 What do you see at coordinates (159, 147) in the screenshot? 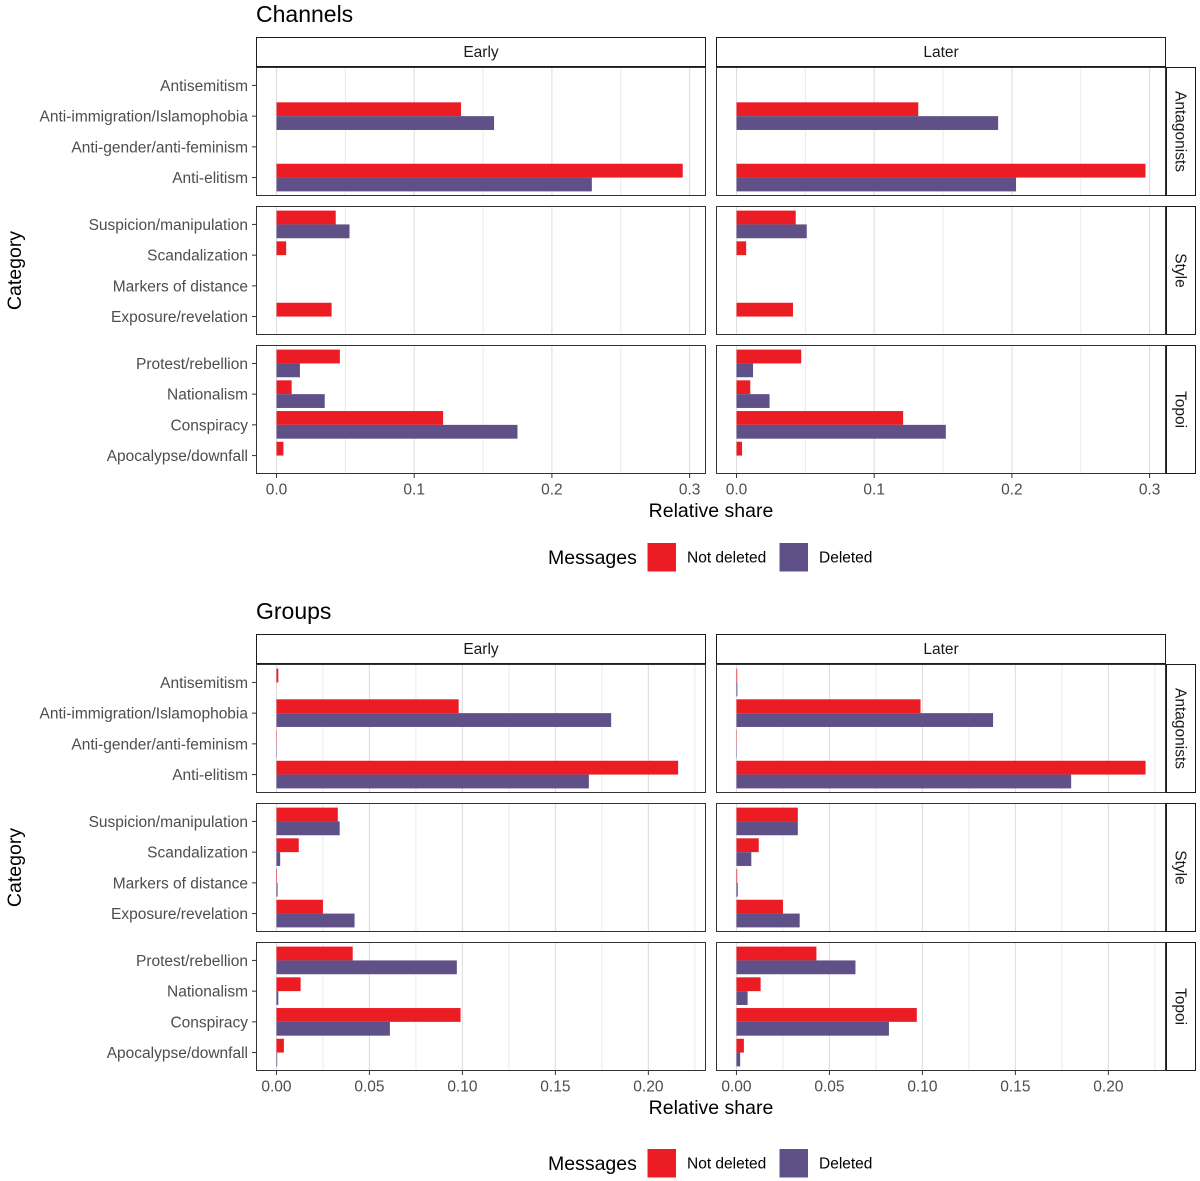
I see `category-label: Anti-gender/anti-feminism` at bounding box center [159, 147].